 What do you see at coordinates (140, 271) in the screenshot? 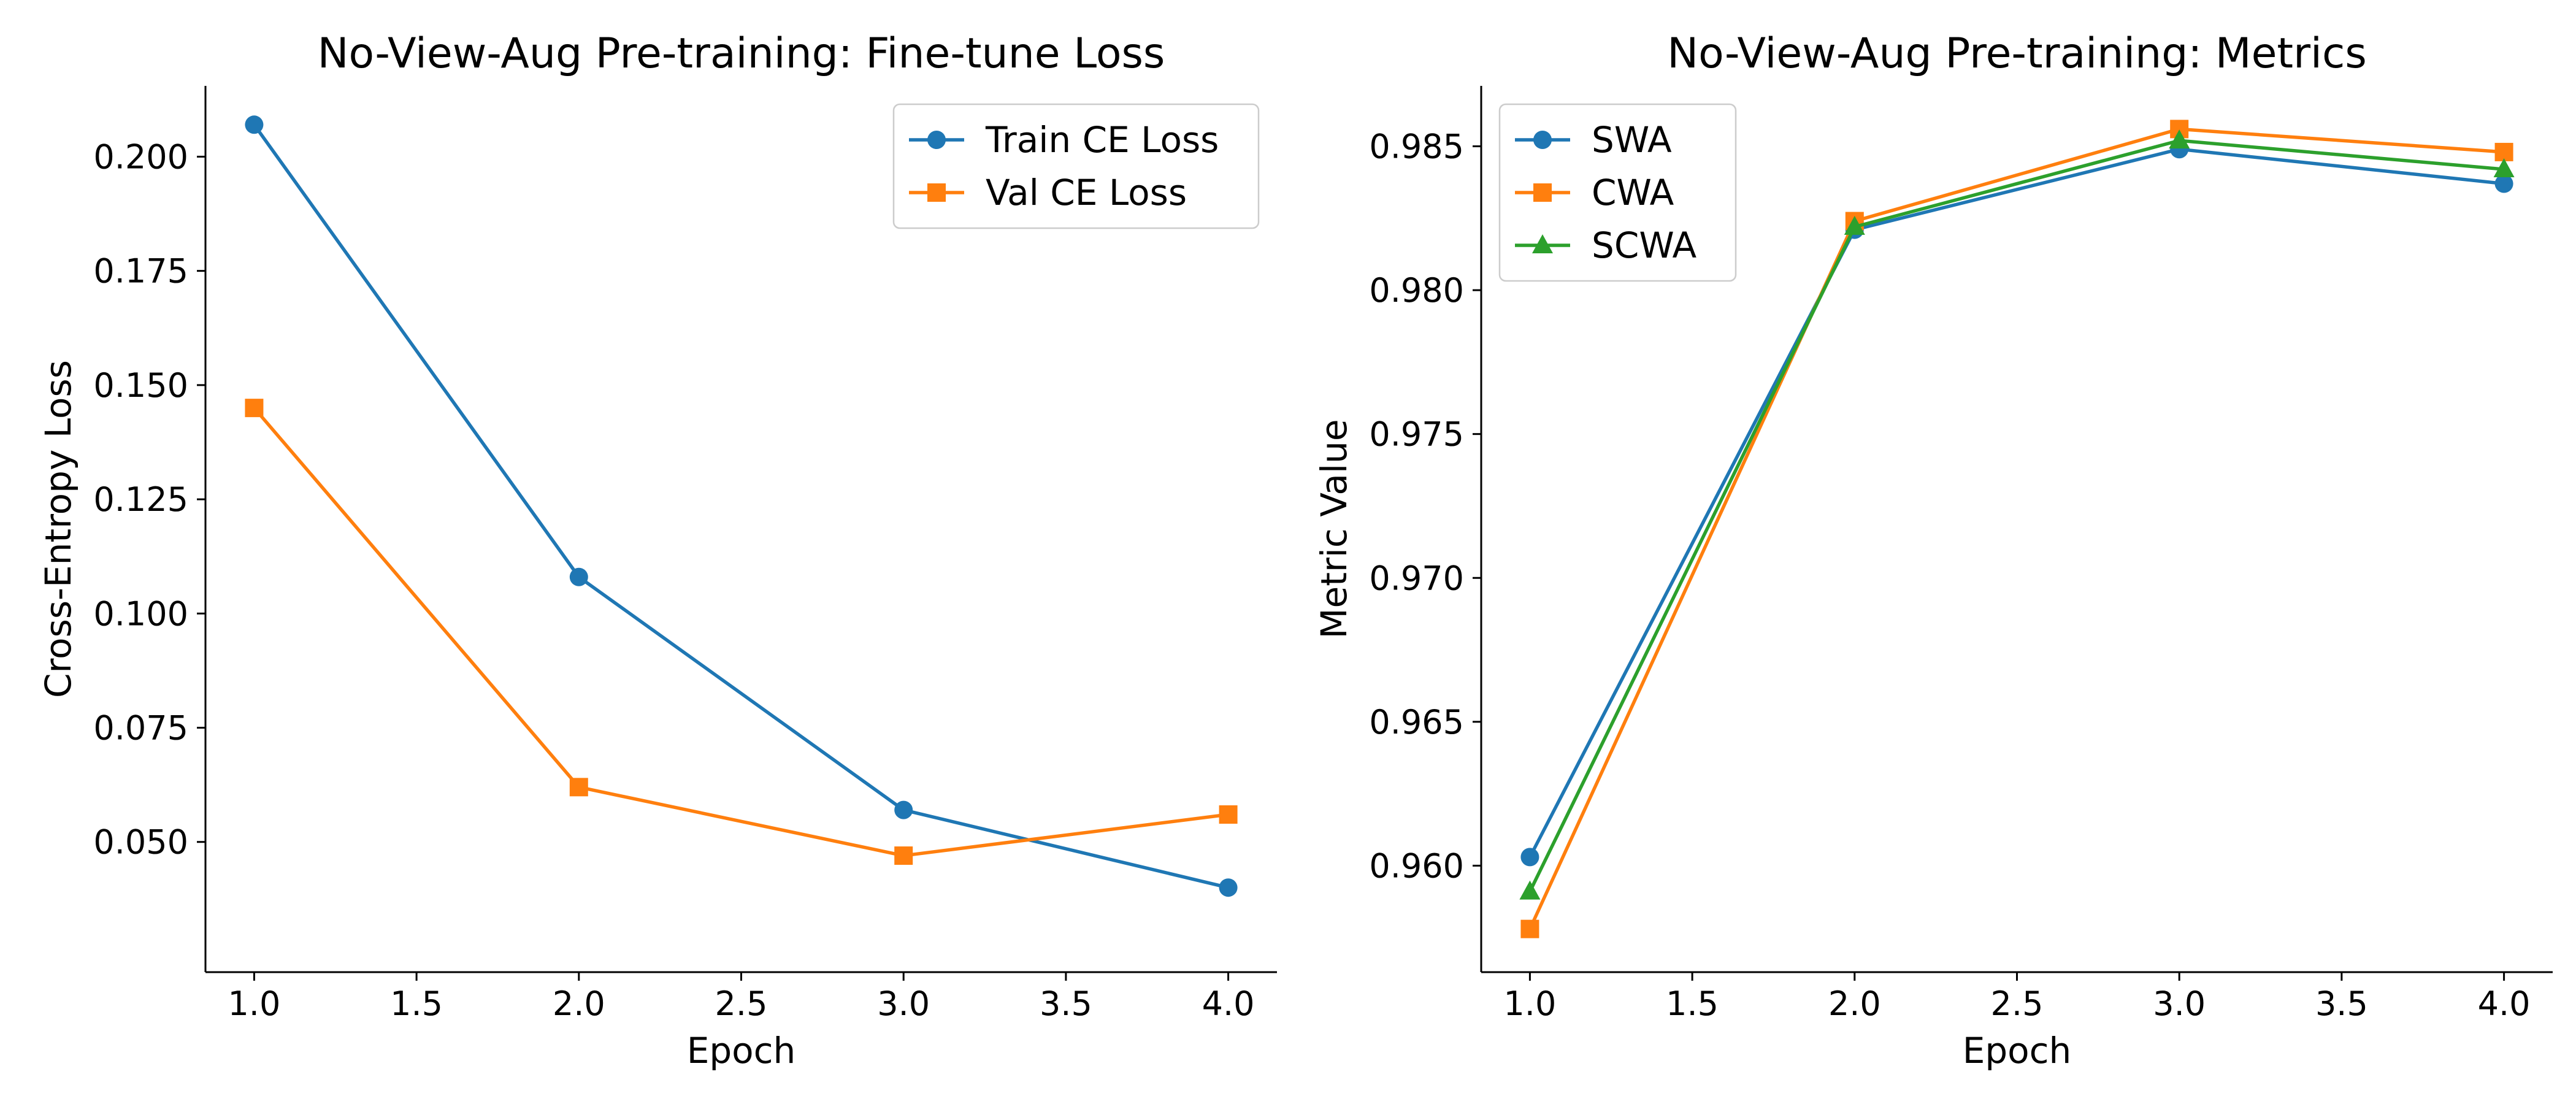
I see `y-tick-label: 0.175` at bounding box center [140, 271].